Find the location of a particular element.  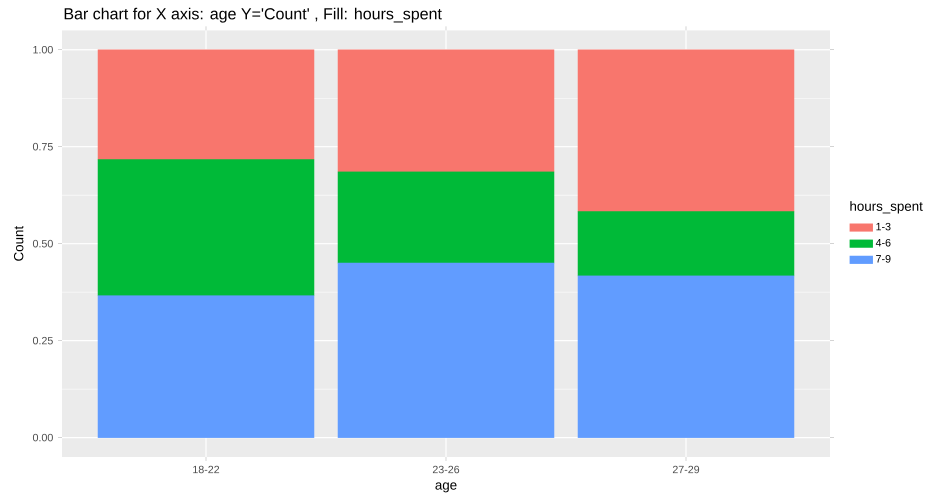

y-tick-label: 0.50 is located at coordinates (42, 244).